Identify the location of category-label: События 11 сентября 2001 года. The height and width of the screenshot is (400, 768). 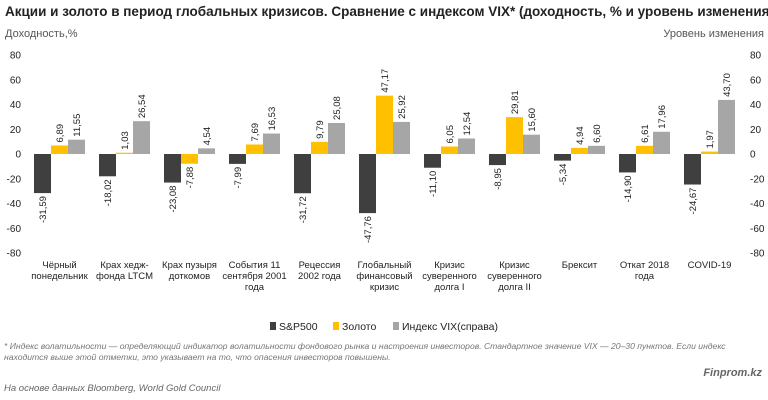
(254, 276).